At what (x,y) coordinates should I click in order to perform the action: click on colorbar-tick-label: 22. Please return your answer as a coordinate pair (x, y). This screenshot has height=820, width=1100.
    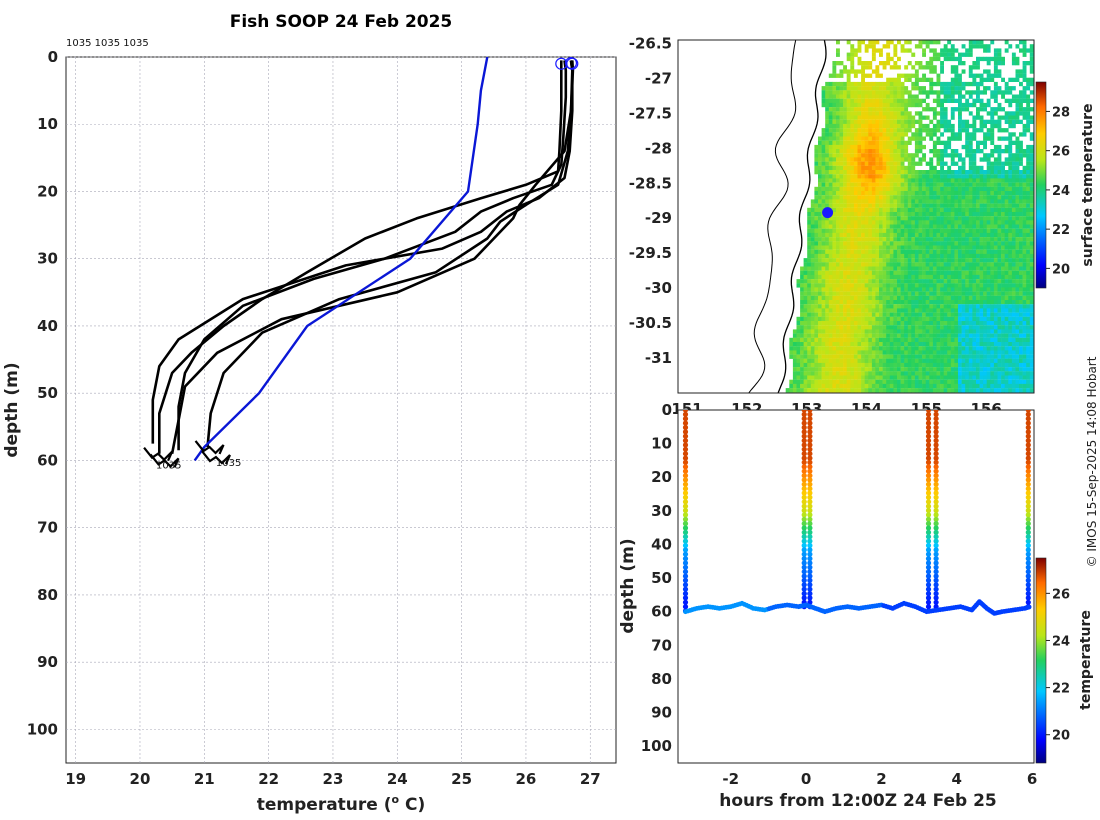
    Looking at the image, I should click on (1061, 230).